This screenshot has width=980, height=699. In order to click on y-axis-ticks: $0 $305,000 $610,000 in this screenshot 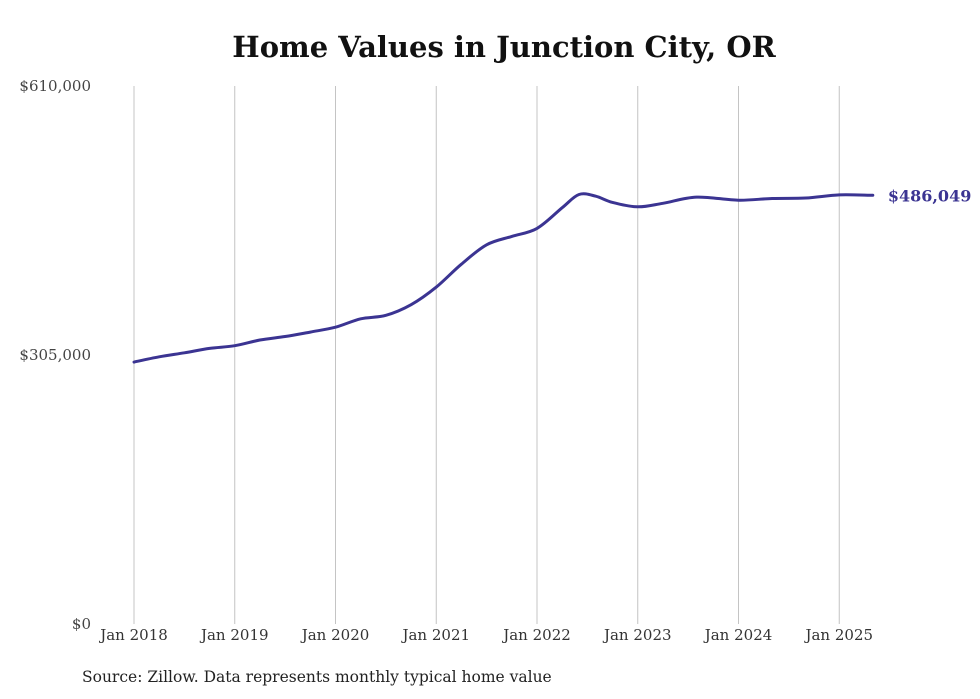, I will do `click(55, 355)`.